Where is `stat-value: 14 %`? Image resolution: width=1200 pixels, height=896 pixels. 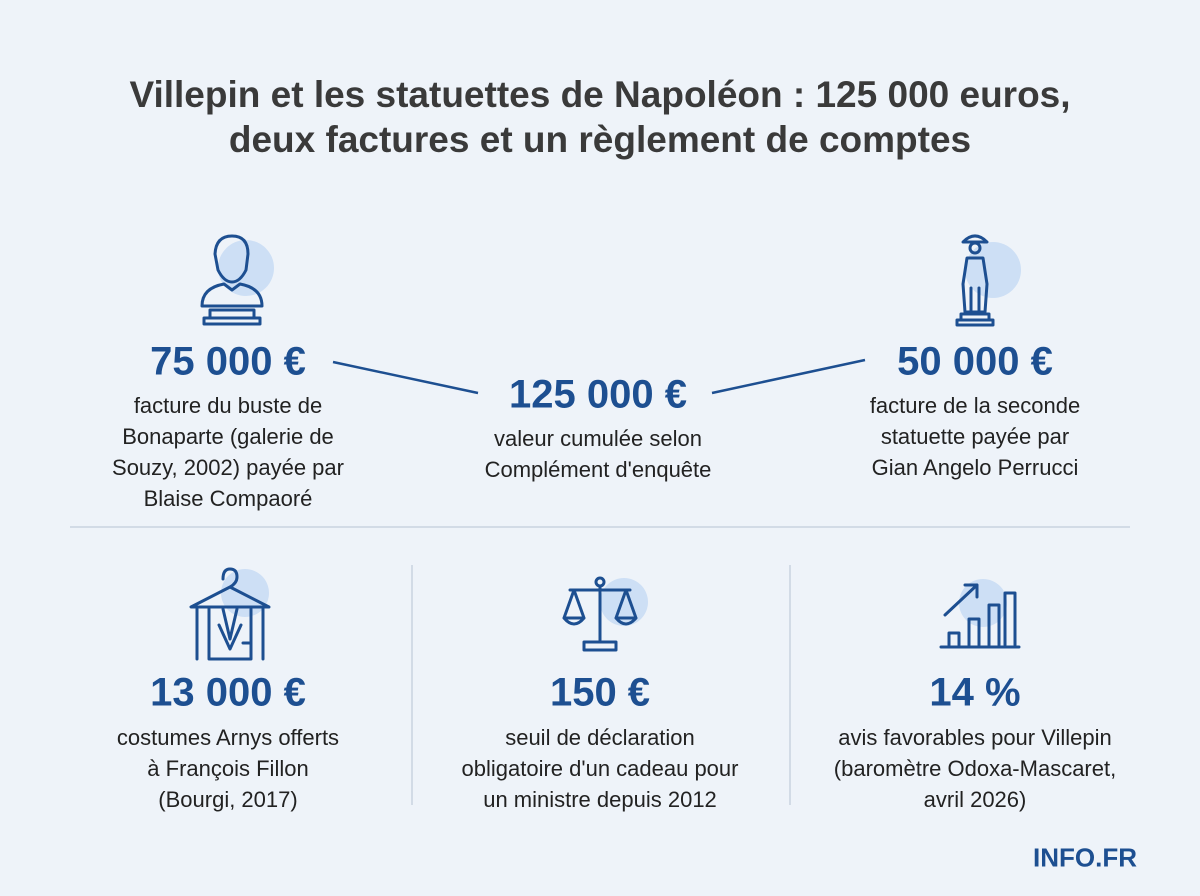
stat-value: 14 % is located at coordinates (975, 692).